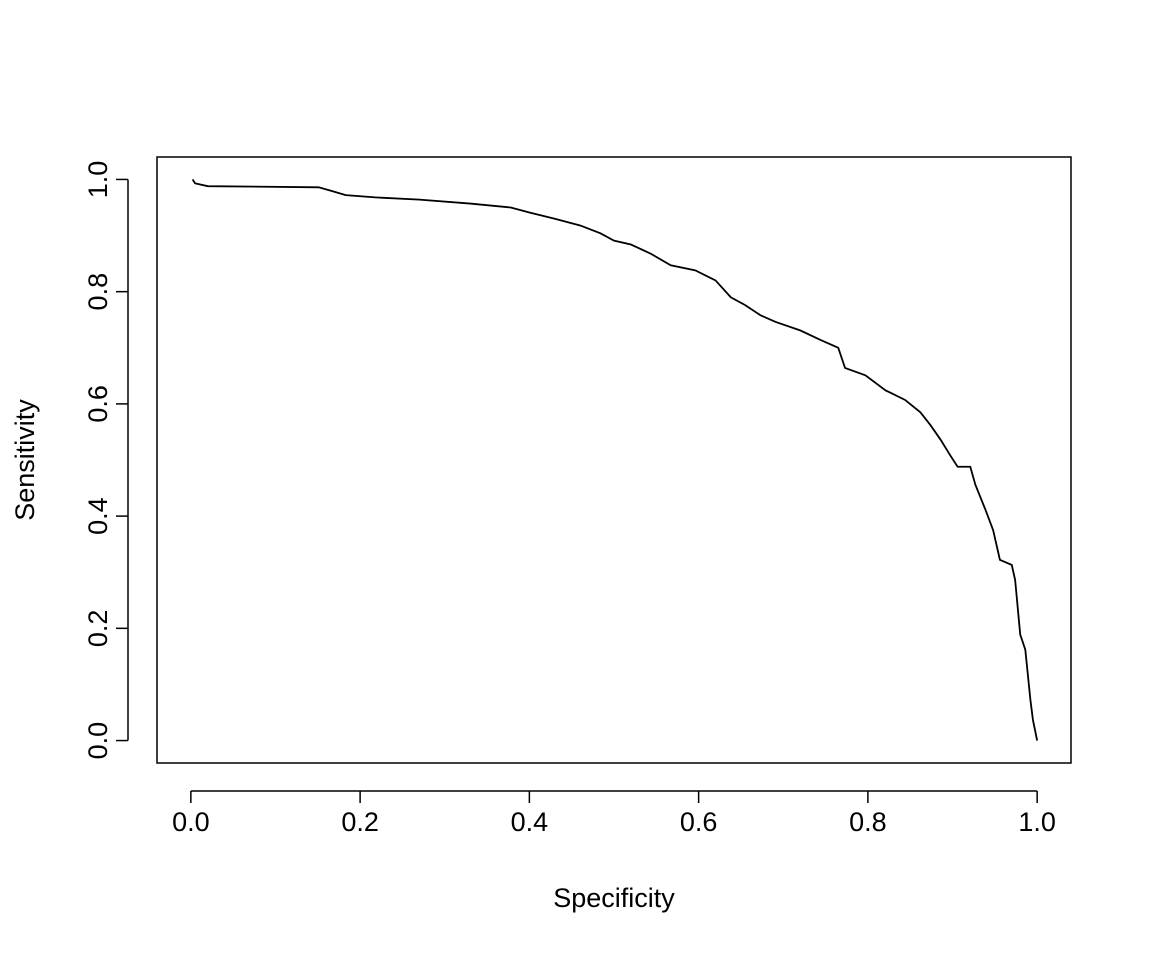  What do you see at coordinates (98, 629) in the screenshot?
I see `y-tick-label: 0.2` at bounding box center [98, 629].